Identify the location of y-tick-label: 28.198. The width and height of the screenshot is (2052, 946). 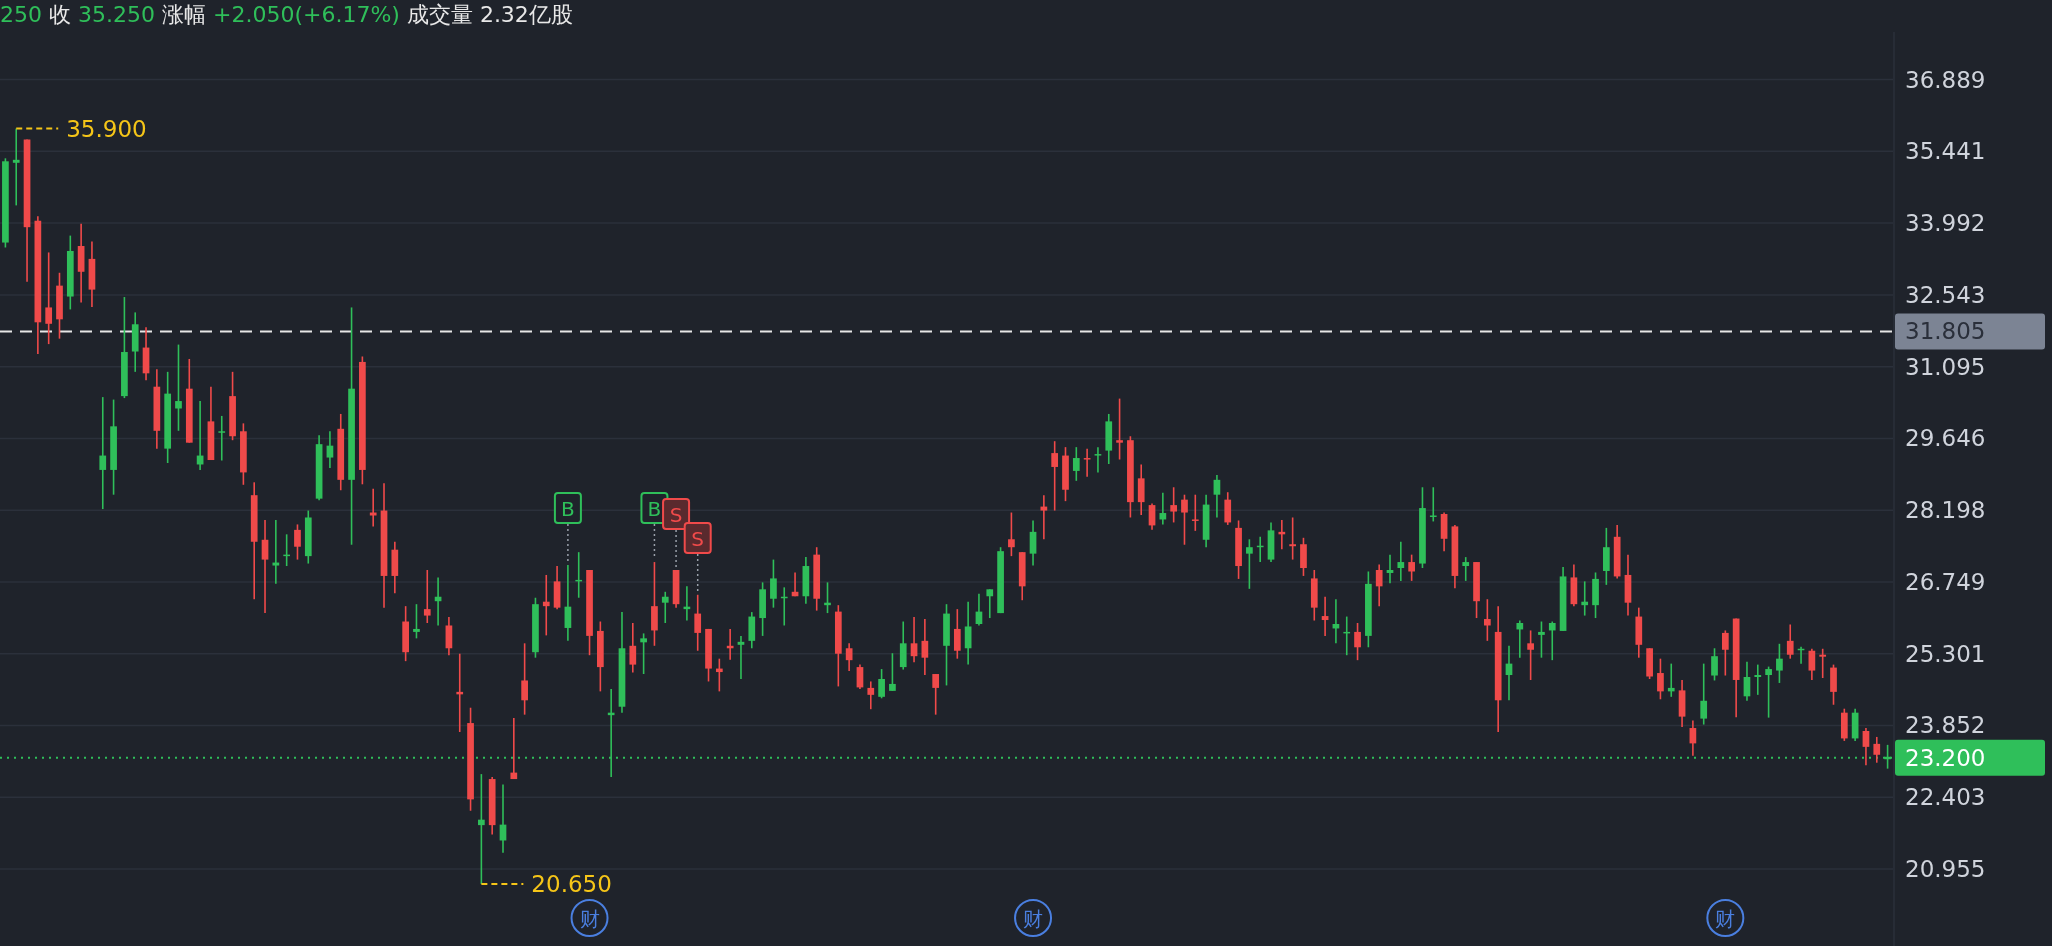
(1945, 510).